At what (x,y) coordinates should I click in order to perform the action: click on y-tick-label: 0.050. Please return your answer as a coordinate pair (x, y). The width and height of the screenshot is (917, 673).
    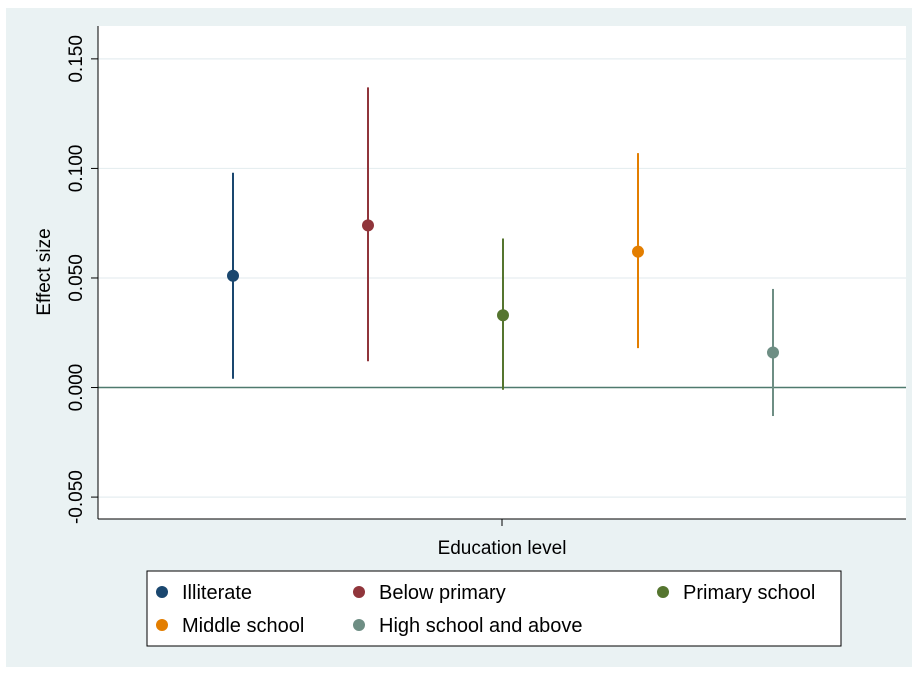
    Looking at the image, I should click on (76, 278).